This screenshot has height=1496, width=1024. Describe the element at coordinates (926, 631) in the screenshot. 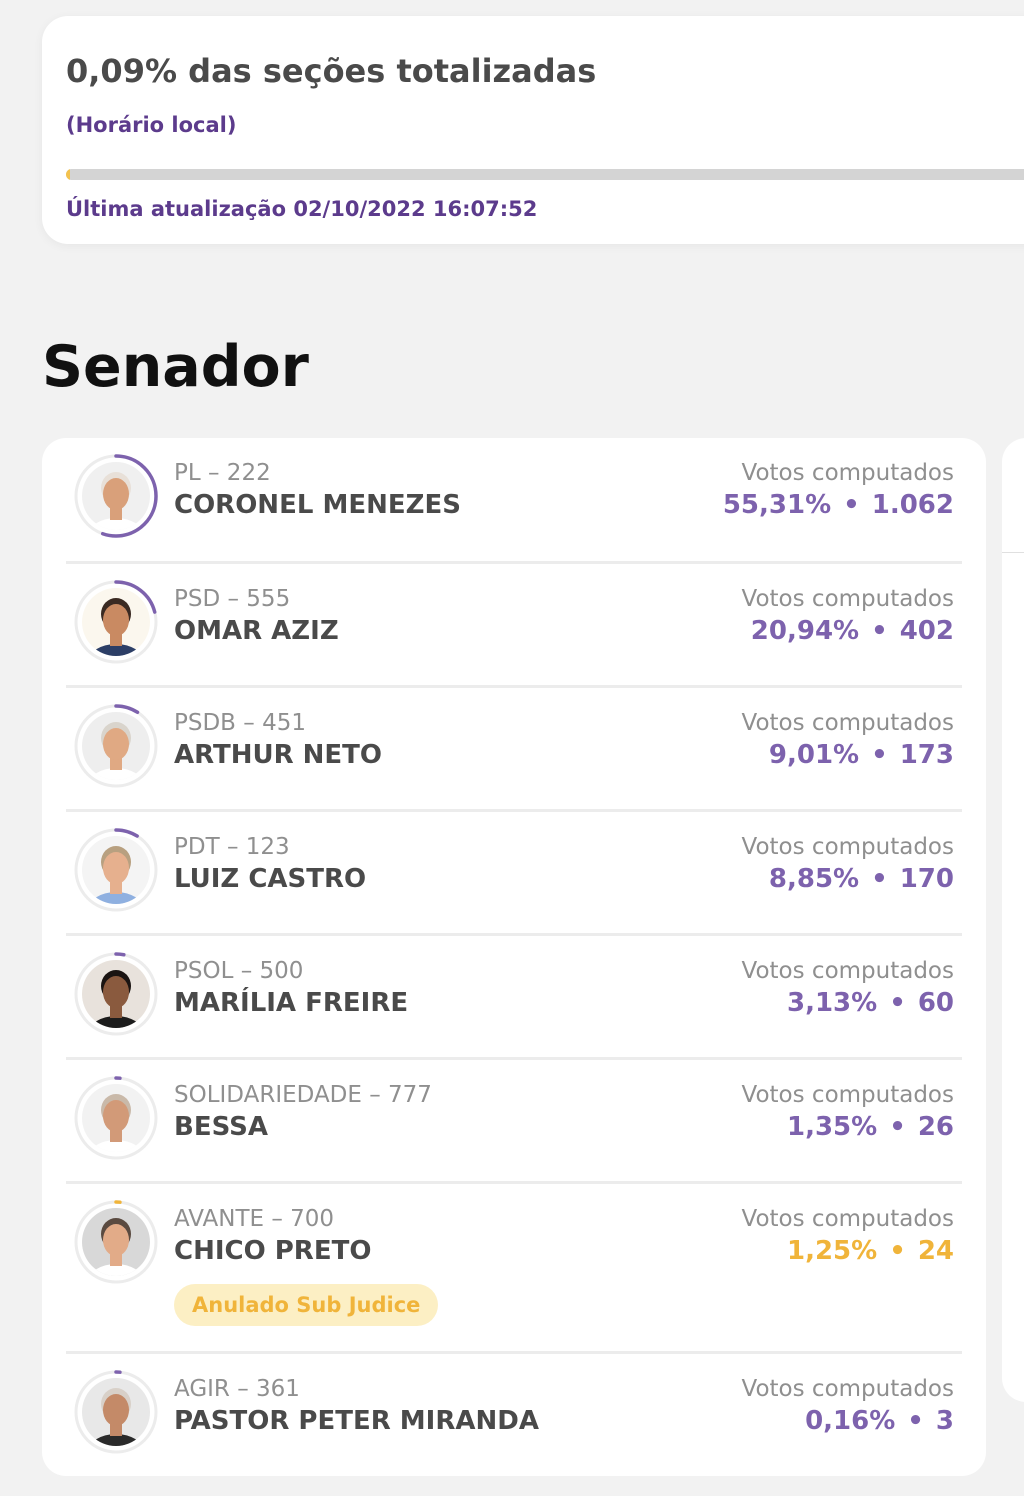

I see `vote-count: 402` at that location.